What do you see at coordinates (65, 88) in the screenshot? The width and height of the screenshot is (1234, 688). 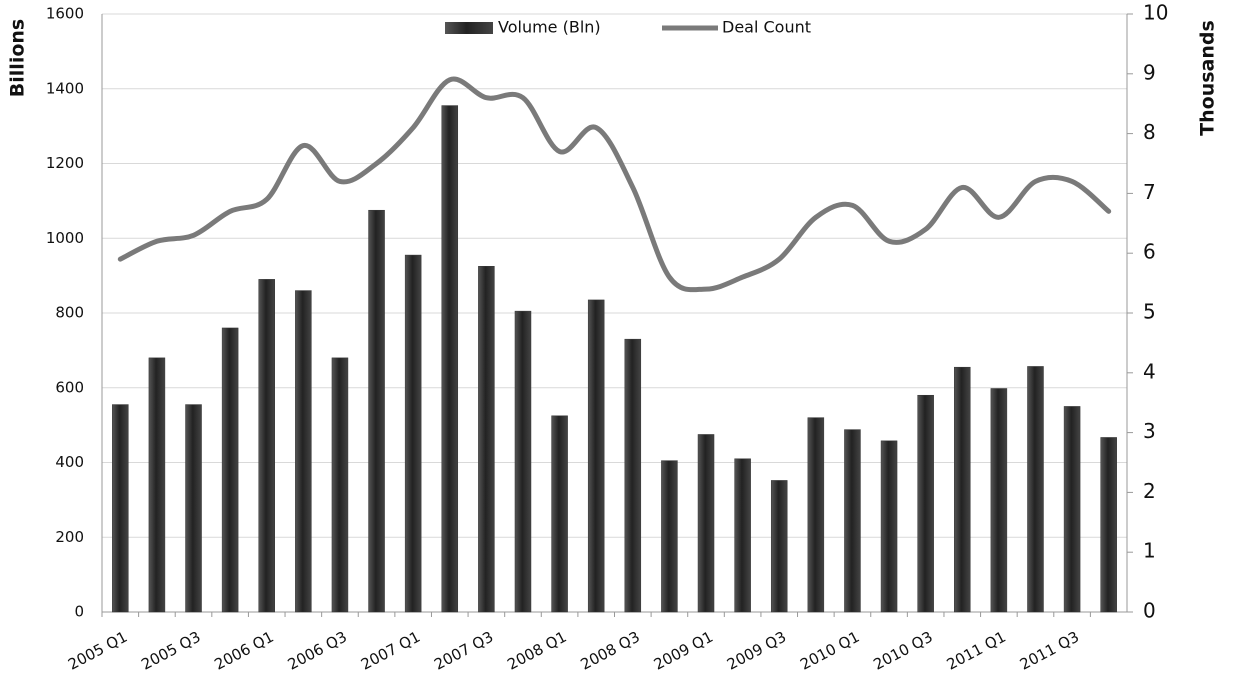 I see `y-tick-label: 1400` at bounding box center [65, 88].